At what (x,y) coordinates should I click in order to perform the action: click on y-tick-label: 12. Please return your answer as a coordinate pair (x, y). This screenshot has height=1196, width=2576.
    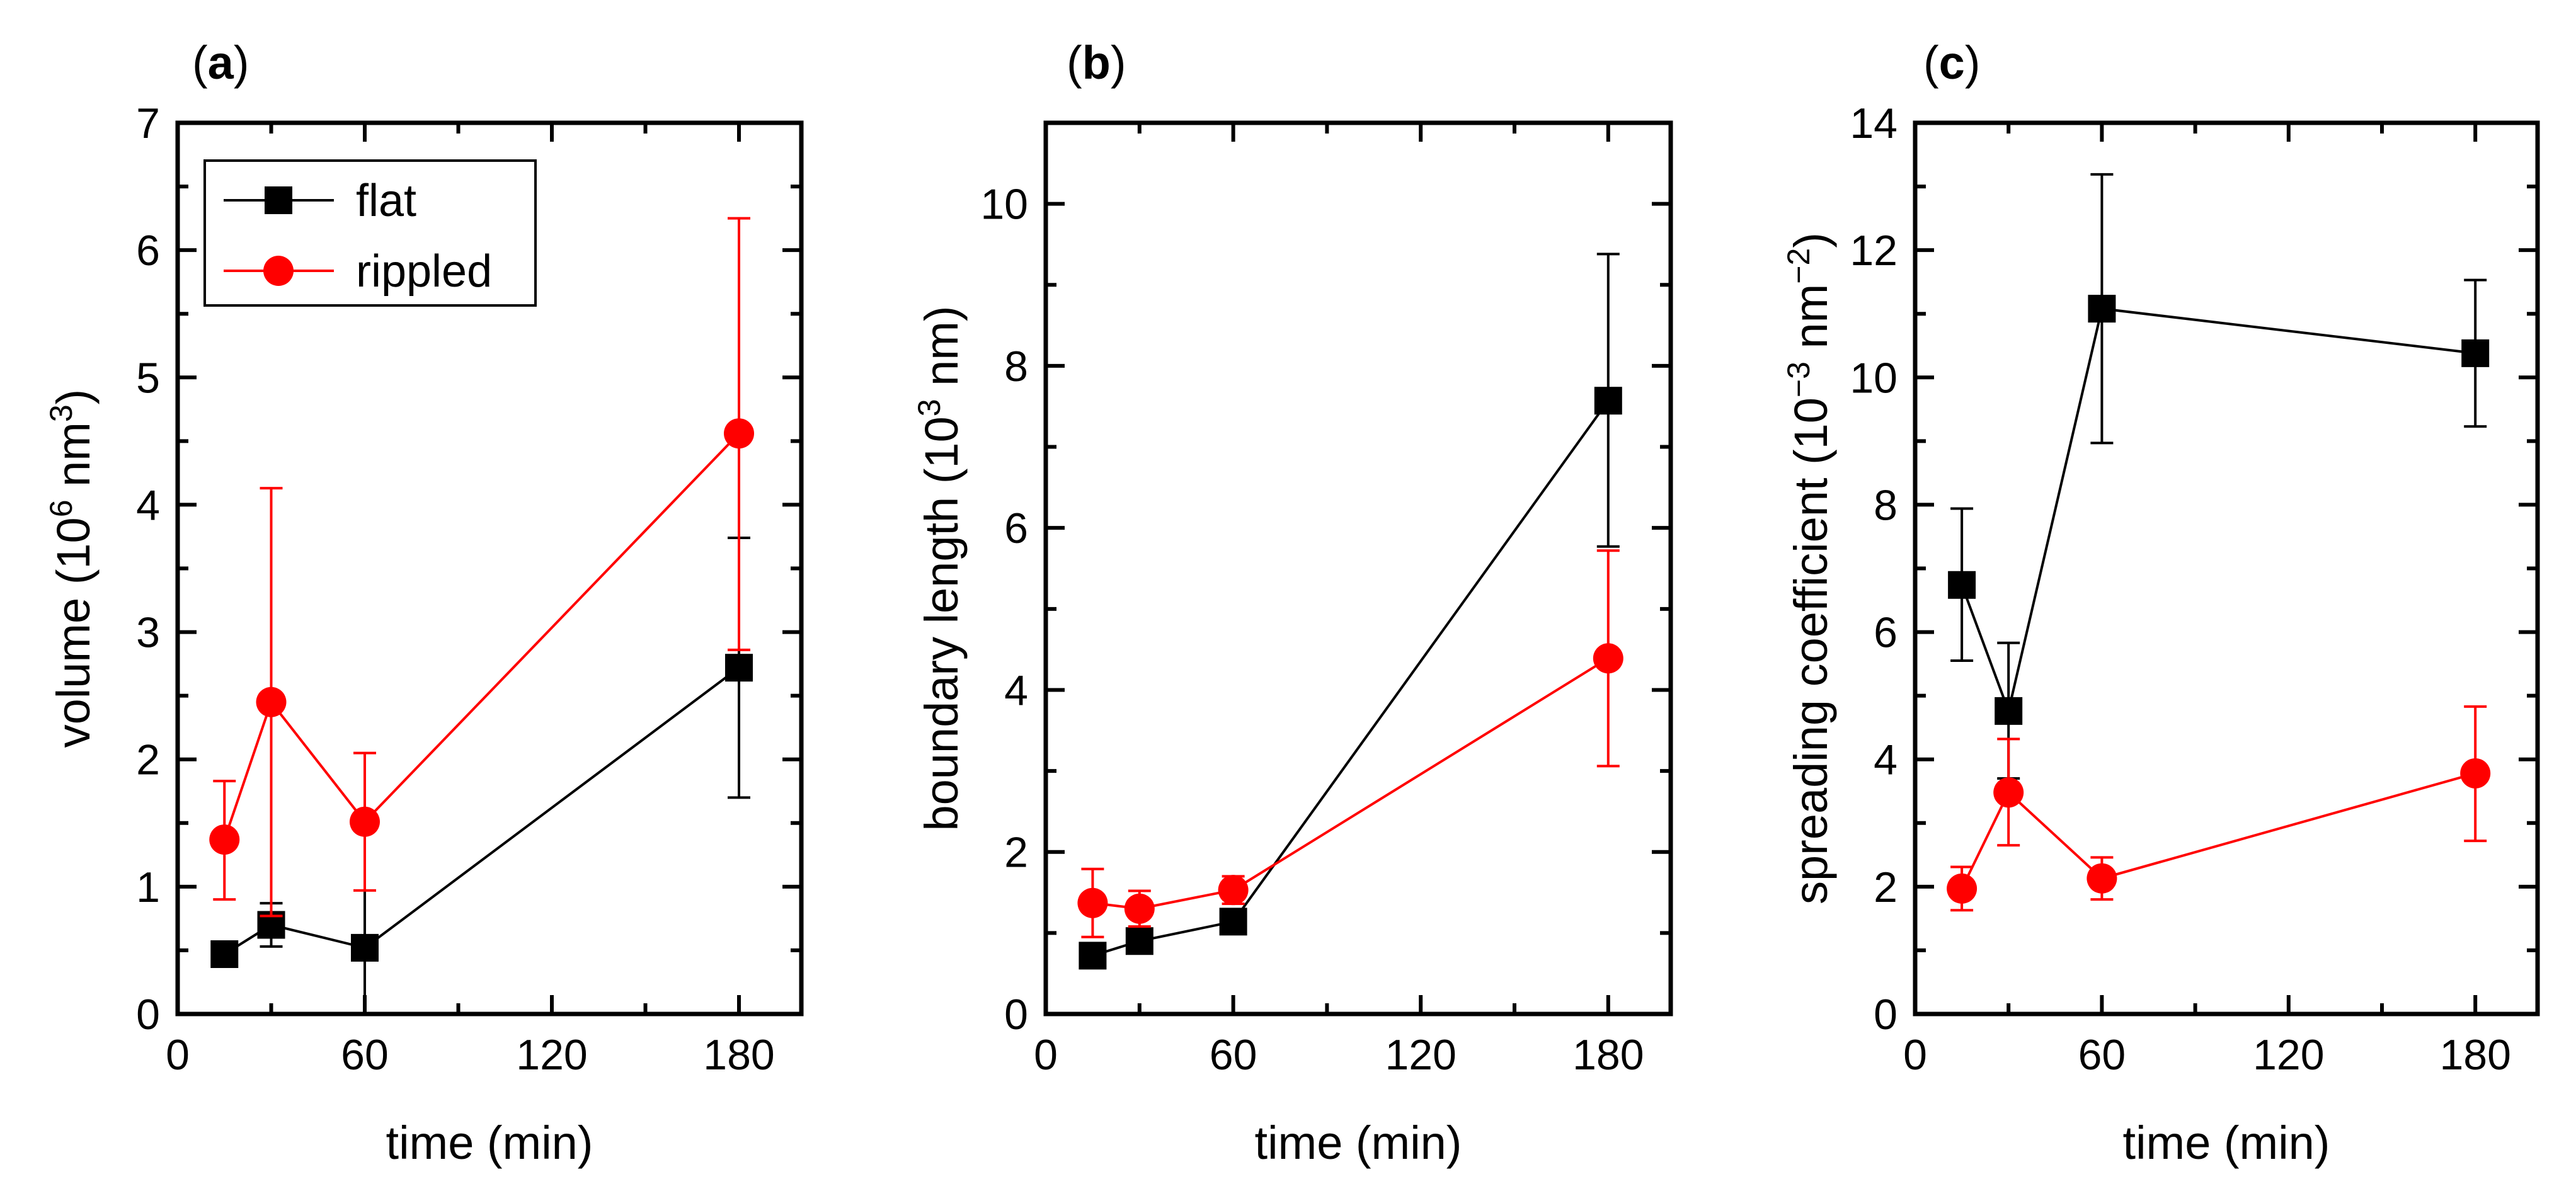
    Looking at the image, I should click on (1874, 251).